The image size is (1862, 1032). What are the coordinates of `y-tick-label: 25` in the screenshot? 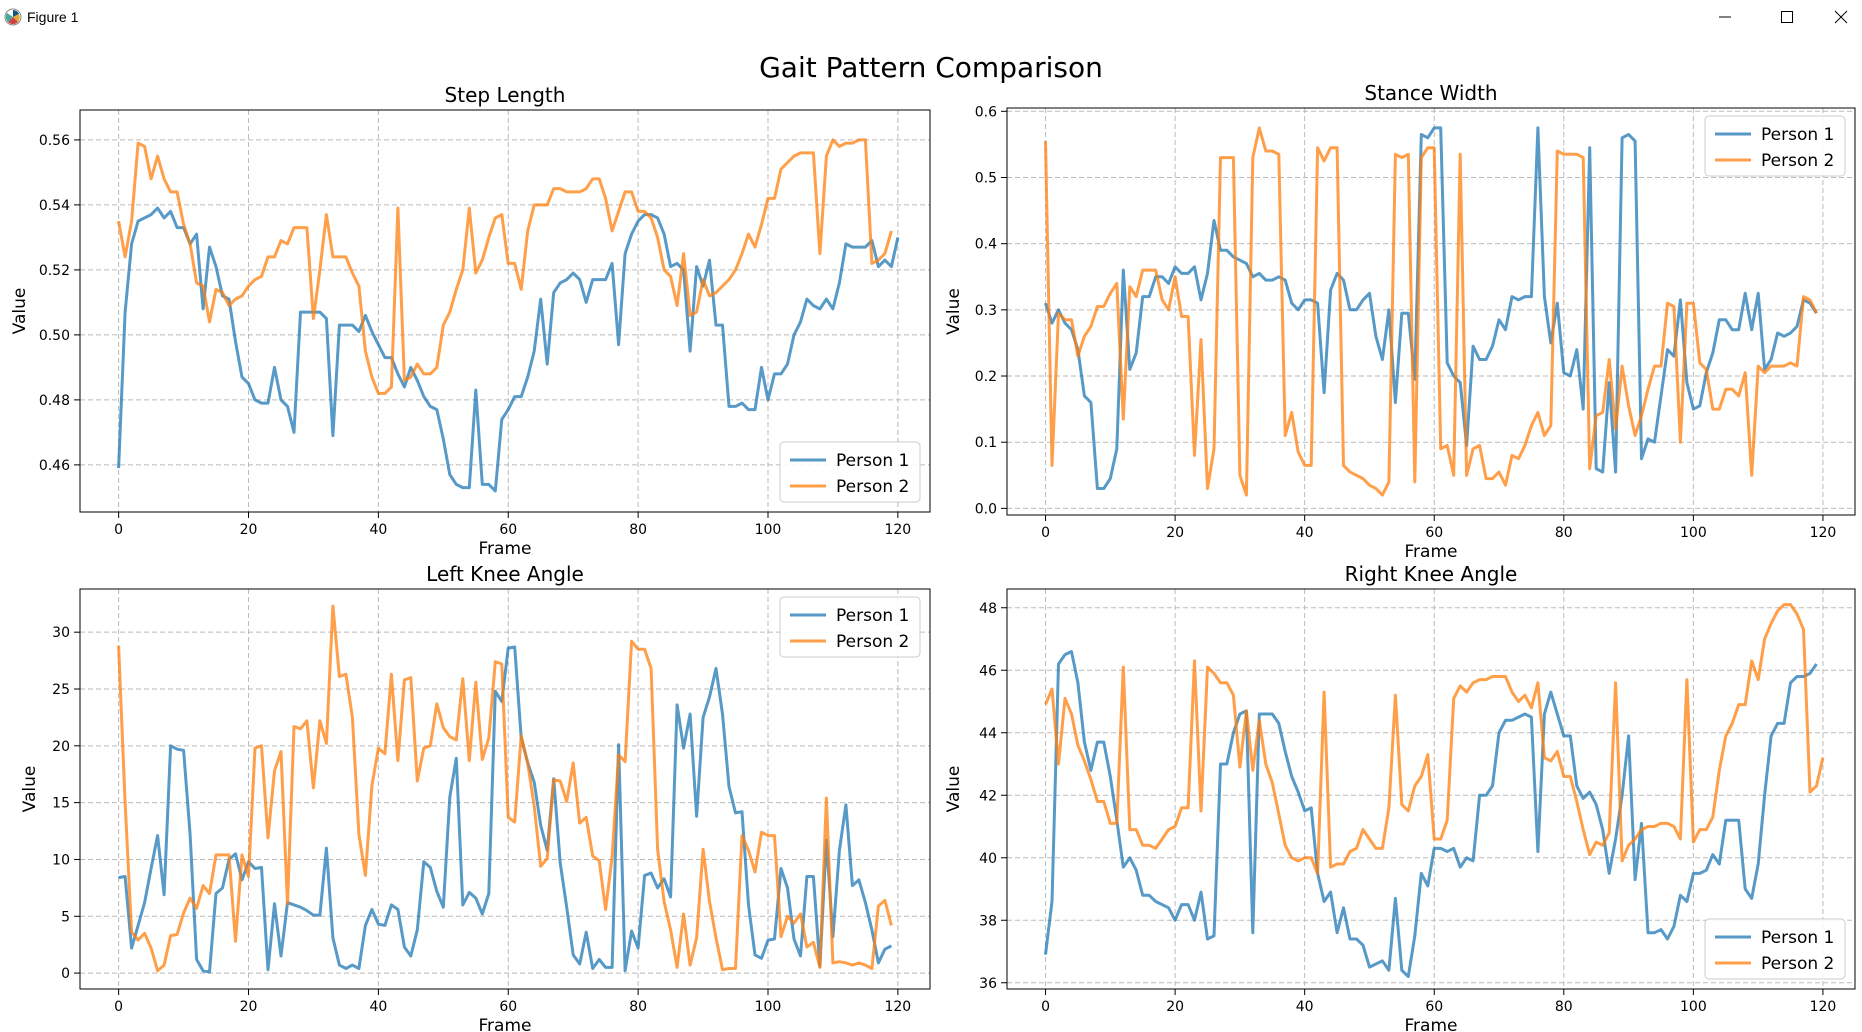 It's located at (61, 690).